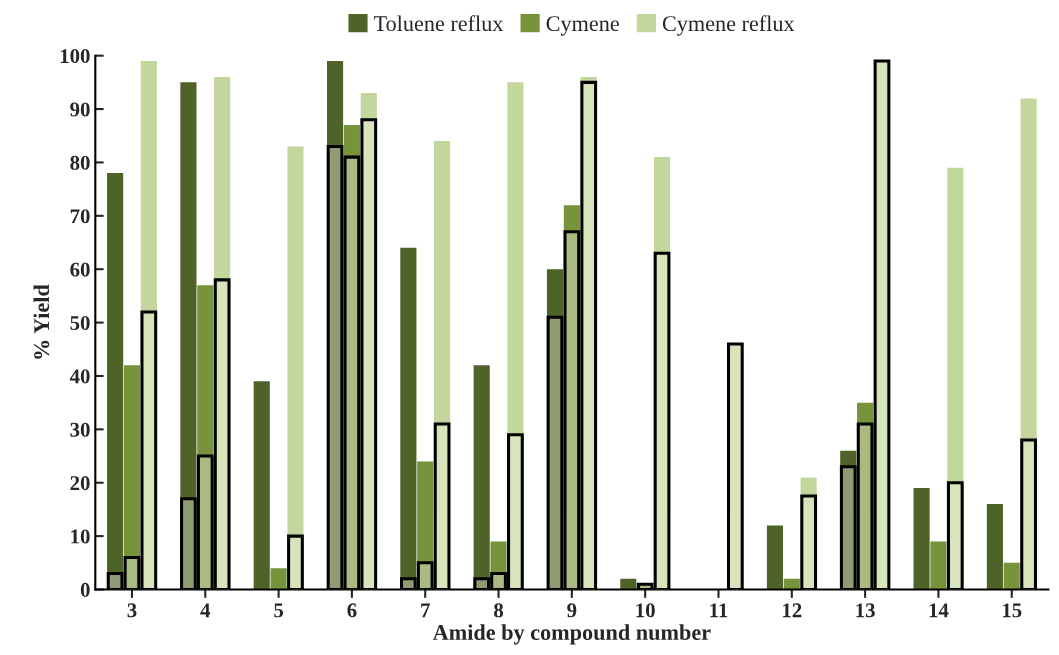 This screenshot has height=655, width=1059. What do you see at coordinates (352, 610) in the screenshot?
I see `x-tick-label: 6` at bounding box center [352, 610].